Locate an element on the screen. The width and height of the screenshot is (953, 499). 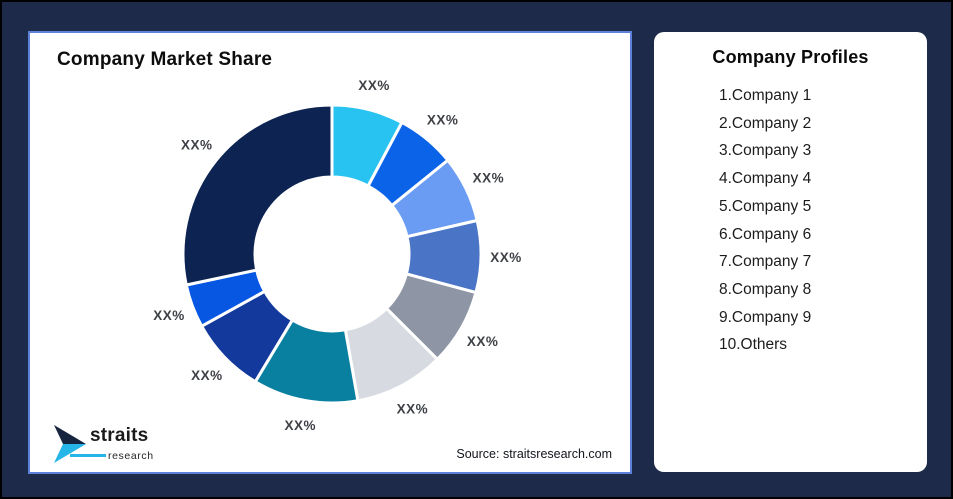
list-item: 2.Company 2 is located at coordinates (765, 123).